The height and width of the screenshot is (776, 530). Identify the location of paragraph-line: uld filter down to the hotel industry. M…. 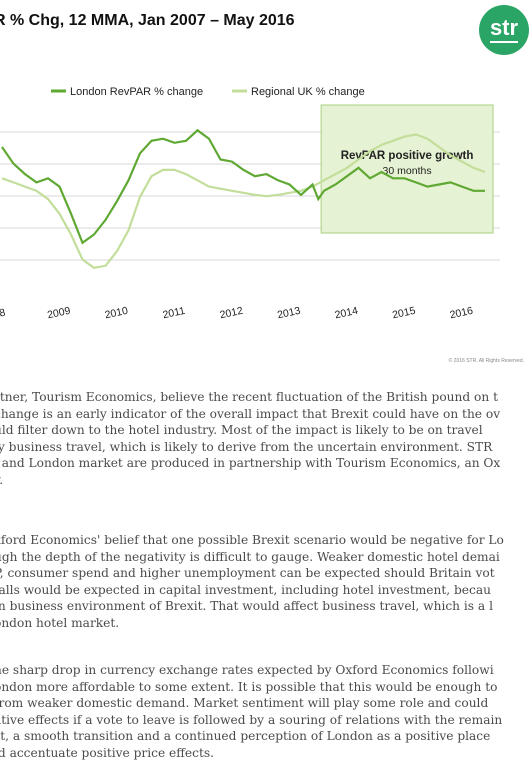
(241, 430).